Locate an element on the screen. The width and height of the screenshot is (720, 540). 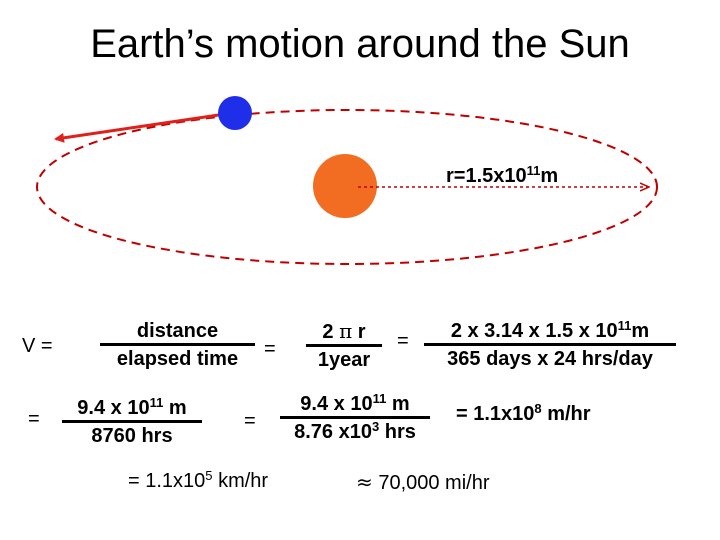
fraction-numerator: distance is located at coordinates (177, 332).